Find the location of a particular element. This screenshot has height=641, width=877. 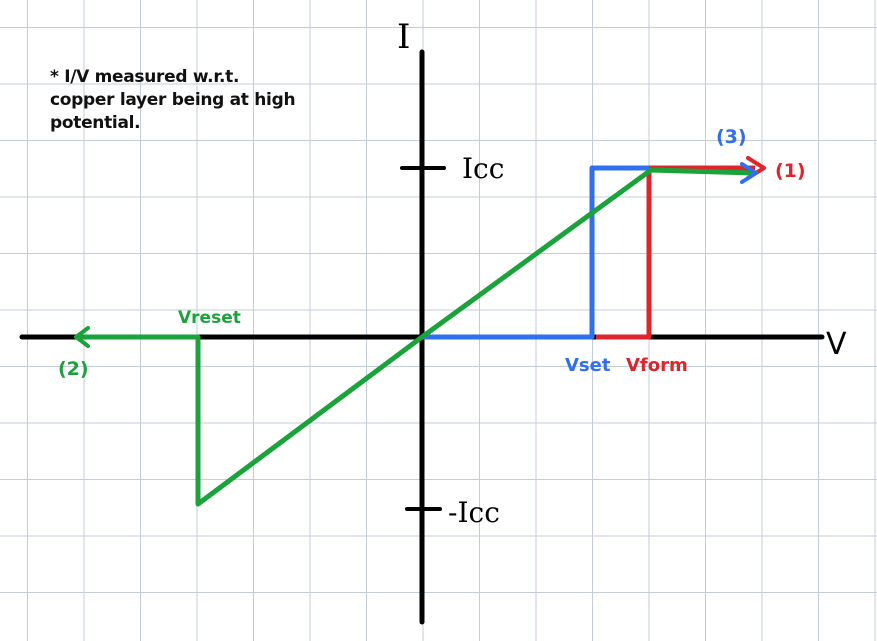

vset-label: Vset is located at coordinates (588, 365).